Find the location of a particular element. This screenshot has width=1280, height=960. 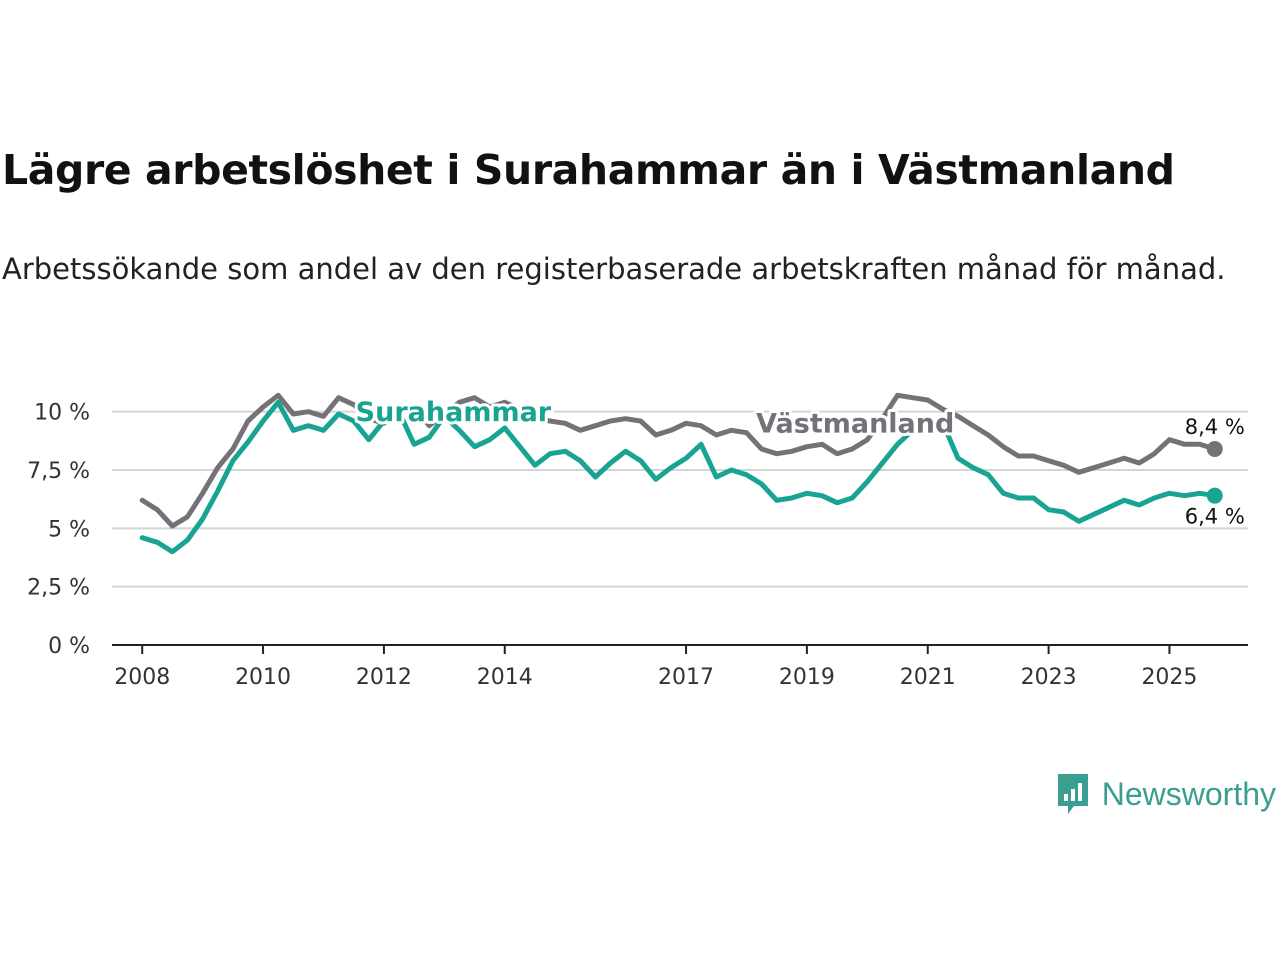

newsworthy-logo-icon is located at coordinates (1072, 794).